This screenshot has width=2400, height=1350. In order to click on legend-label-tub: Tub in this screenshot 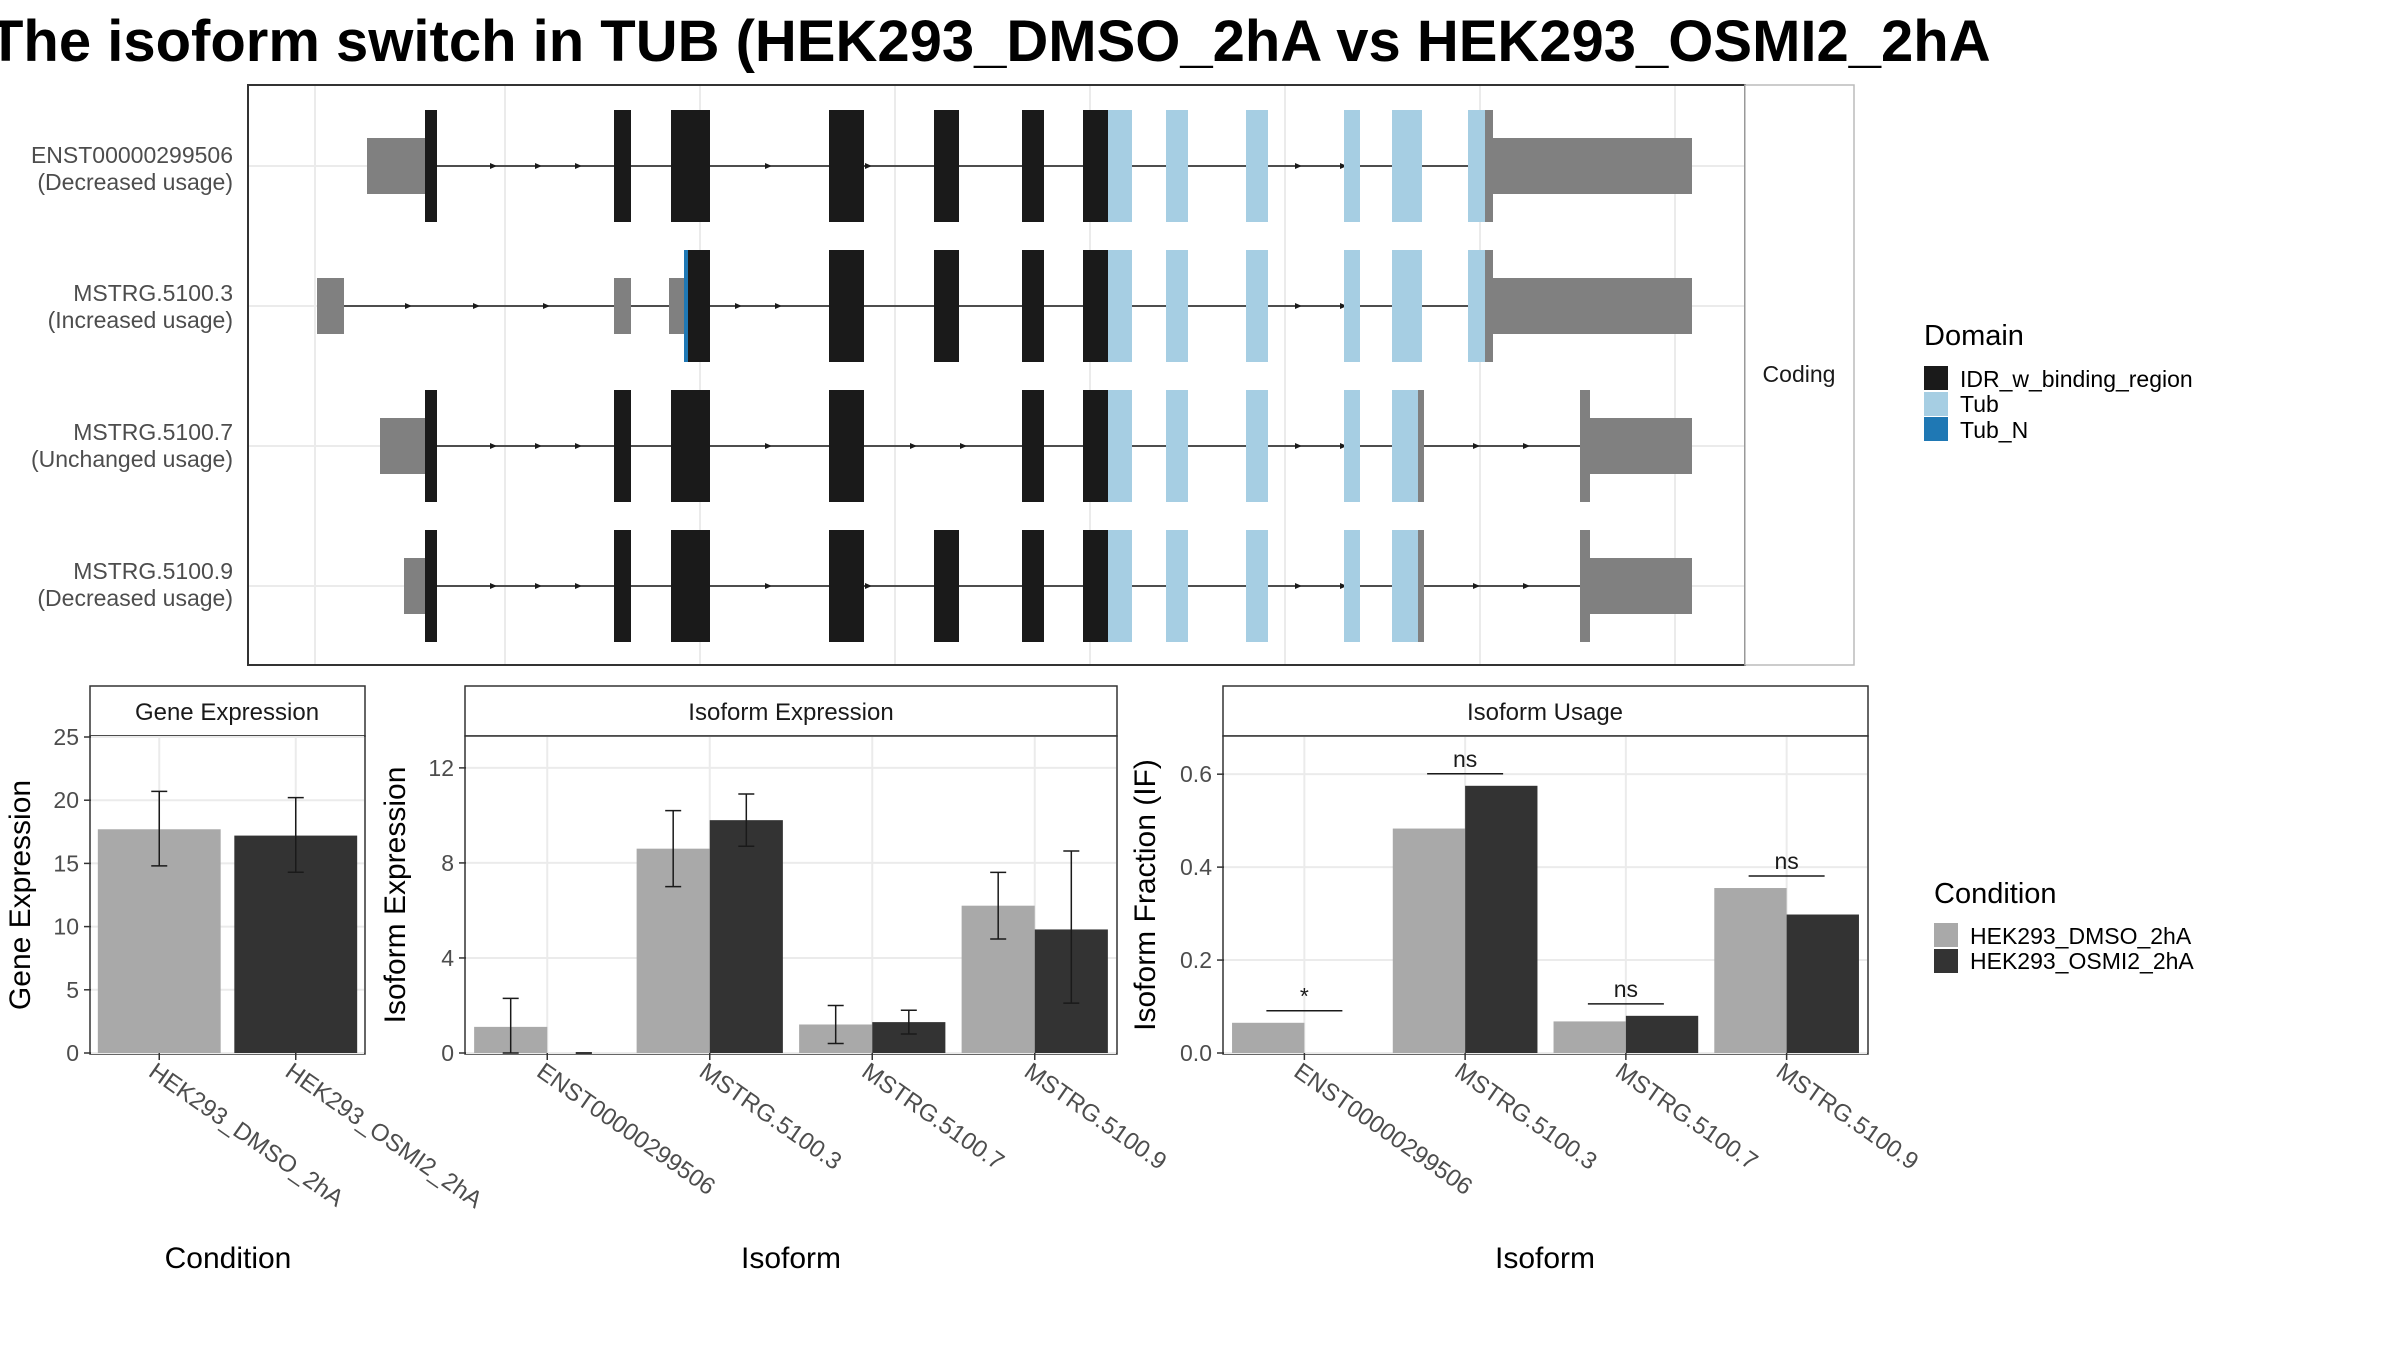, I will do `click(1979, 404)`.